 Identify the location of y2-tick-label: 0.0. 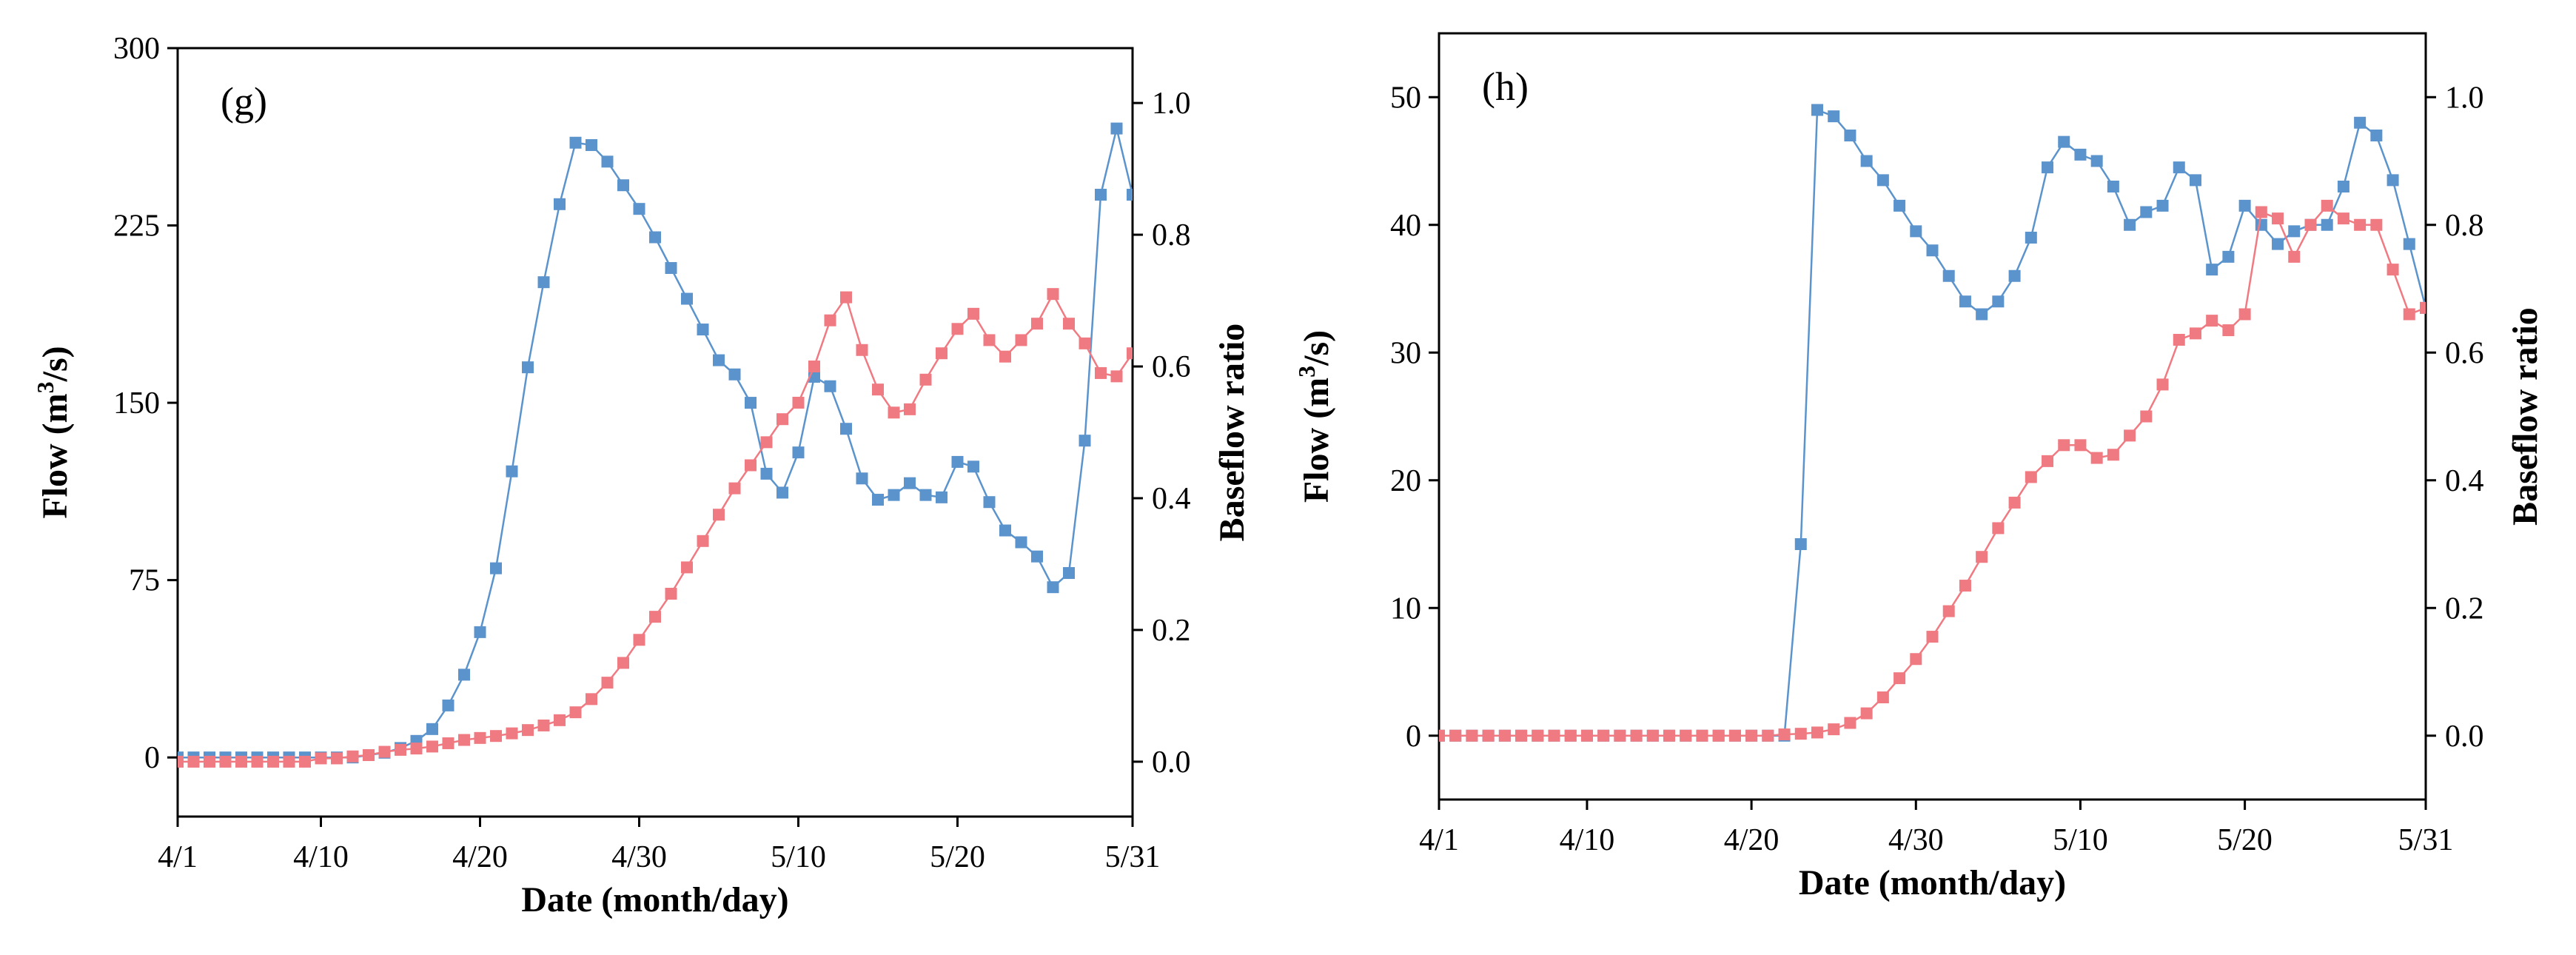
(1171, 762).